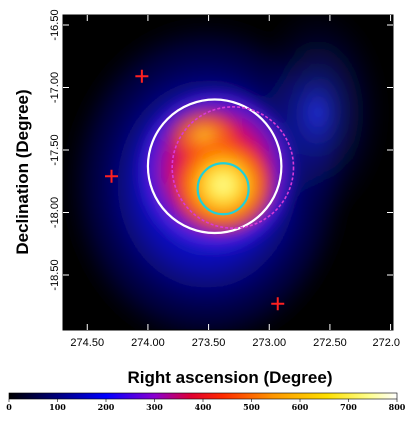 The image size is (407, 424). I want to click on colorbar-tick-label: 200, so click(106, 407).